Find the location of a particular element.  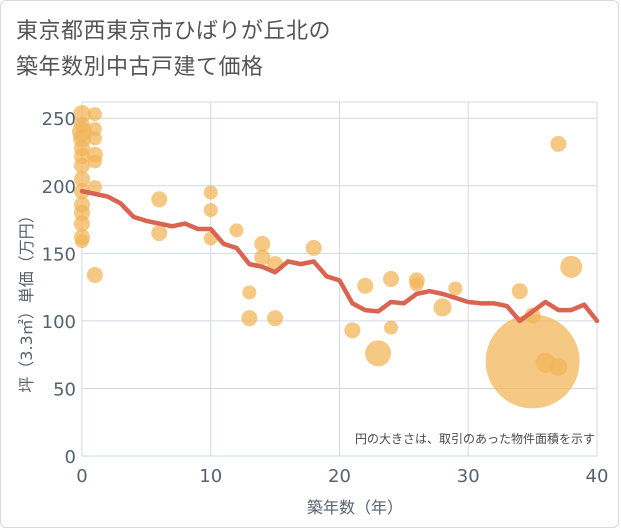

x-tick-label: 30 is located at coordinates (468, 476).